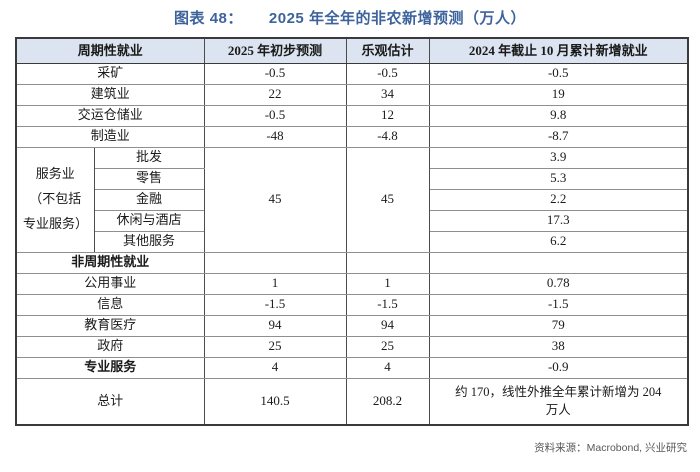 This screenshot has height=472, width=700. Describe the element at coordinates (149, 157) in the screenshot. I see `row-label: 批发` at that location.